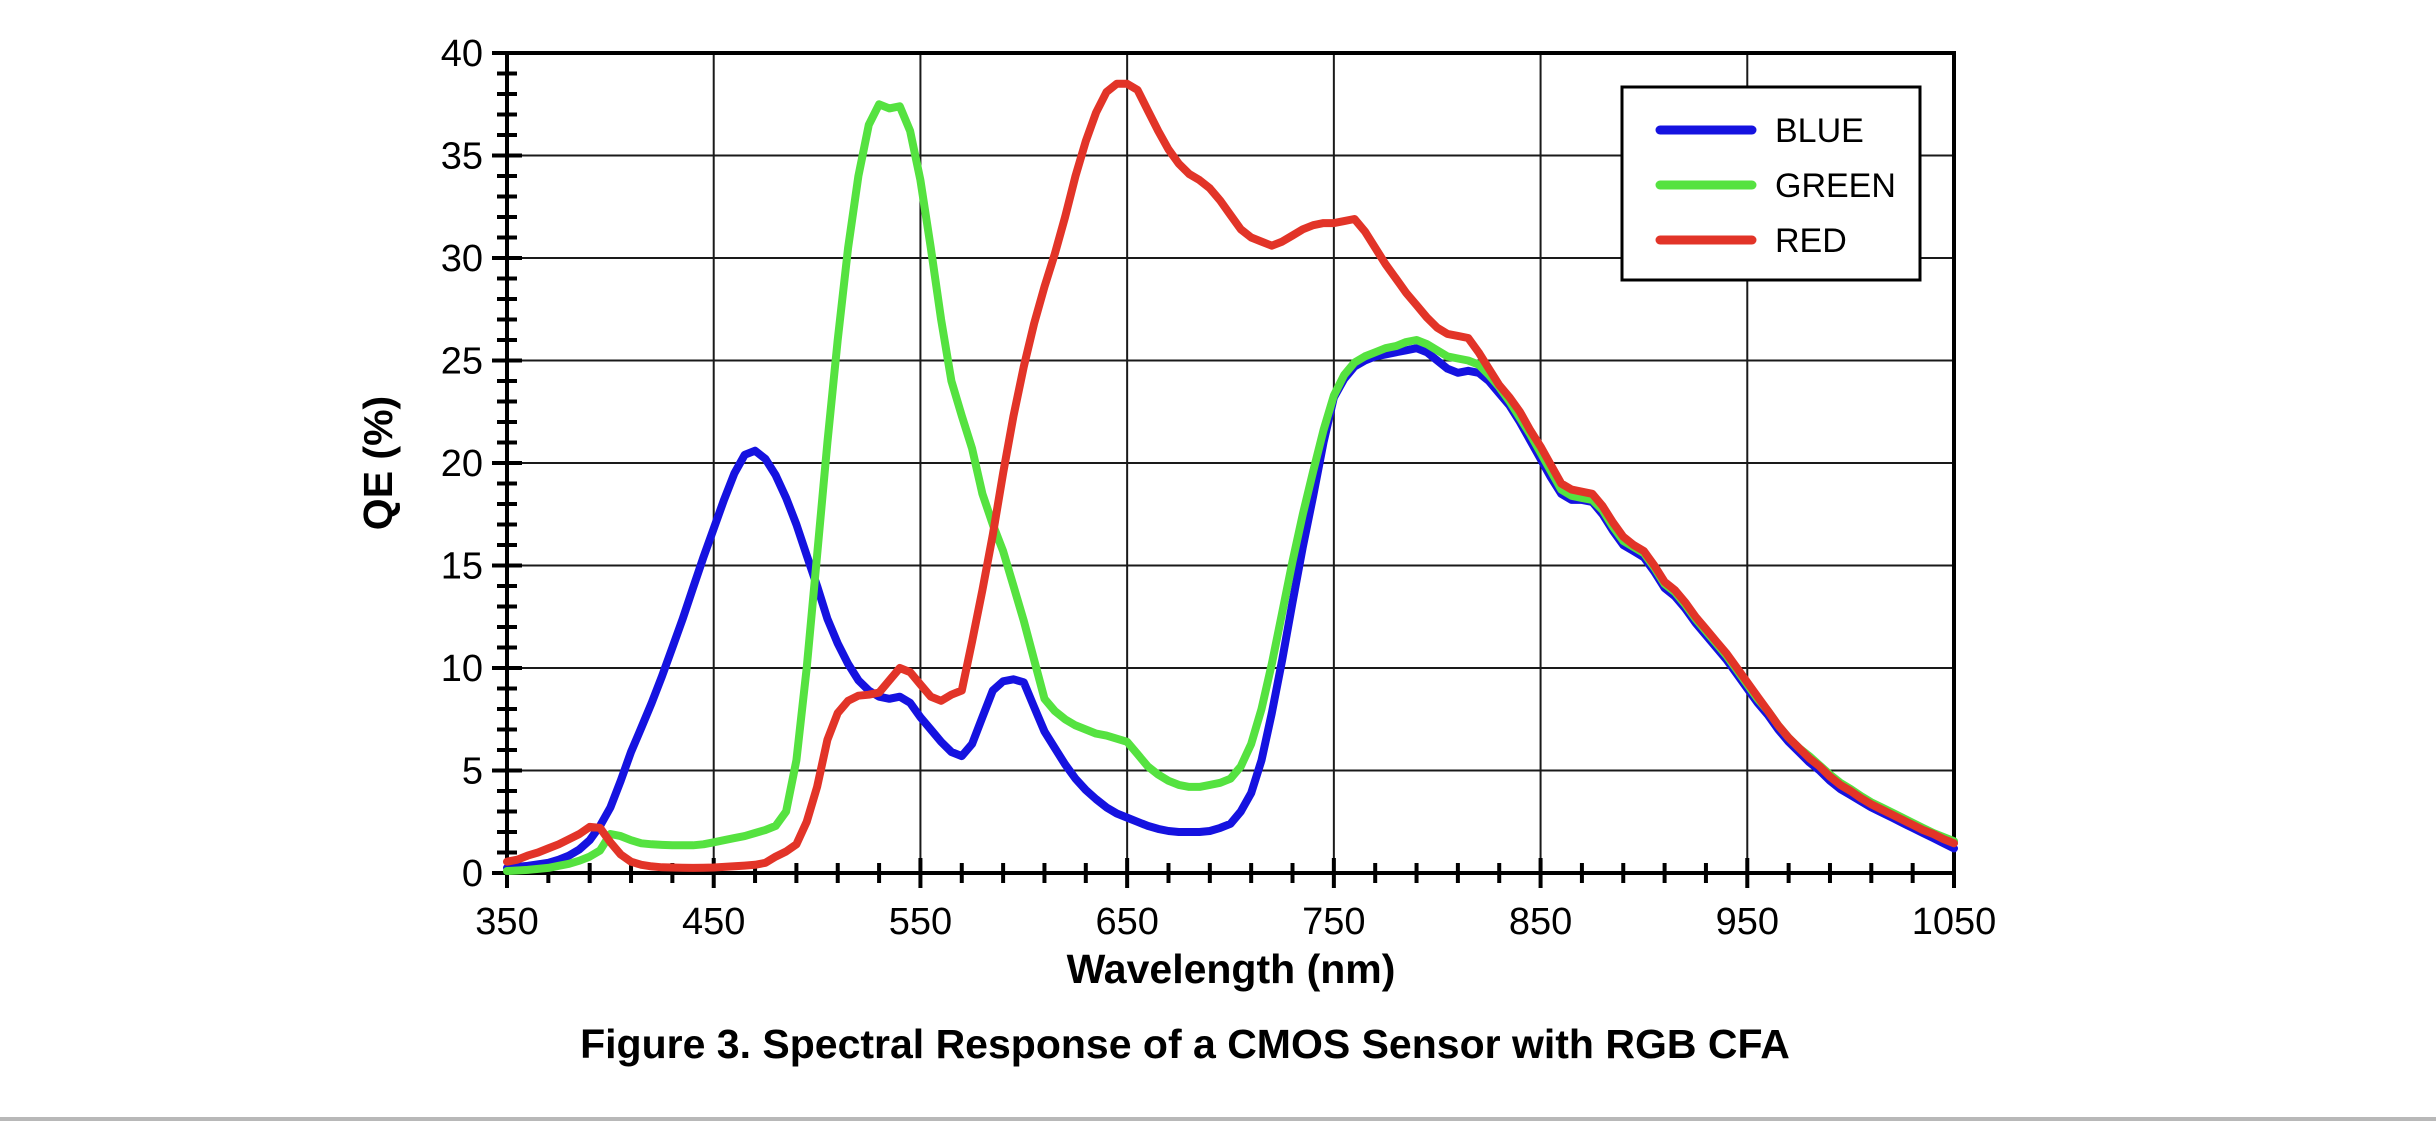 This screenshot has width=2436, height=1125. I want to click on x-axis-title: Wavelength (nm), so click(1231, 969).